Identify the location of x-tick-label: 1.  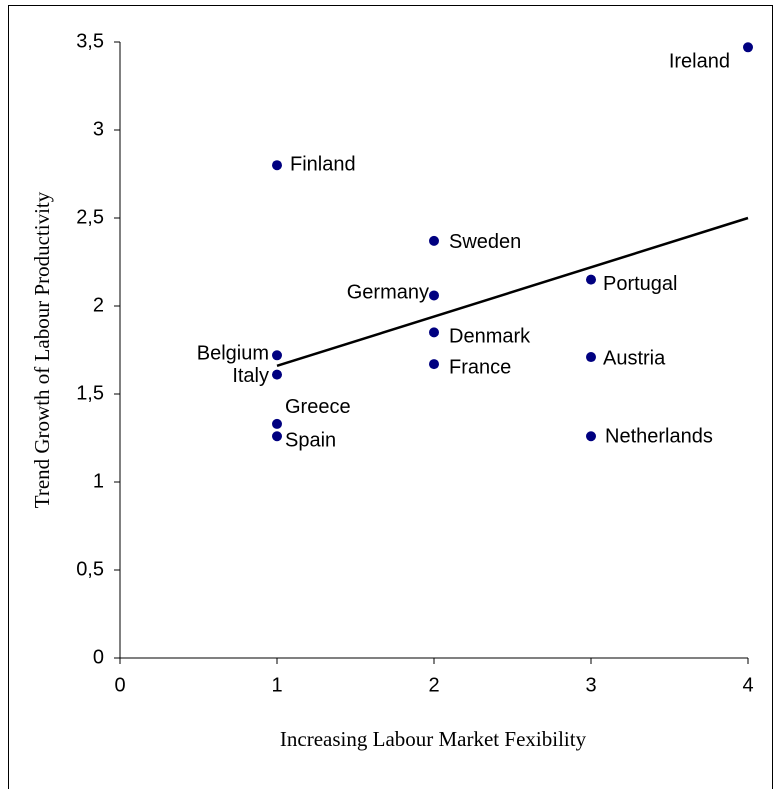
(276, 685).